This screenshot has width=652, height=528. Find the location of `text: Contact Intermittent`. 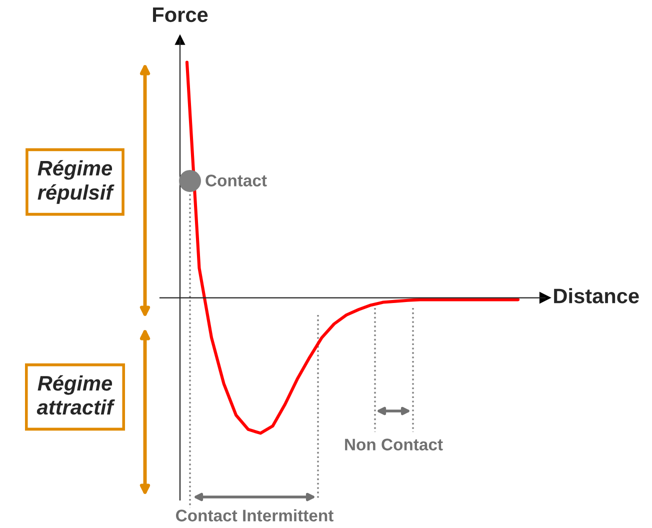

text: Contact Intermittent is located at coordinates (255, 515).